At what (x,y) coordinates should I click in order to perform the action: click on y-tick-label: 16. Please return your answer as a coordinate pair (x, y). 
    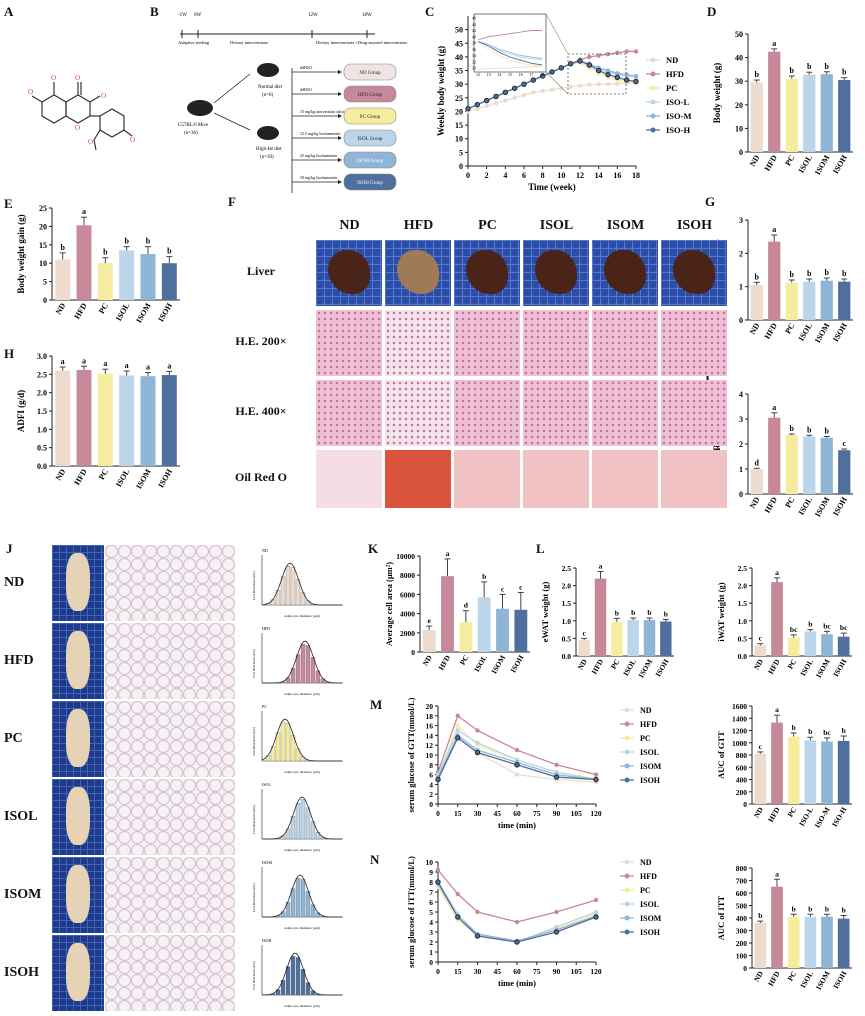
    Looking at the image, I should click on (430, 726).